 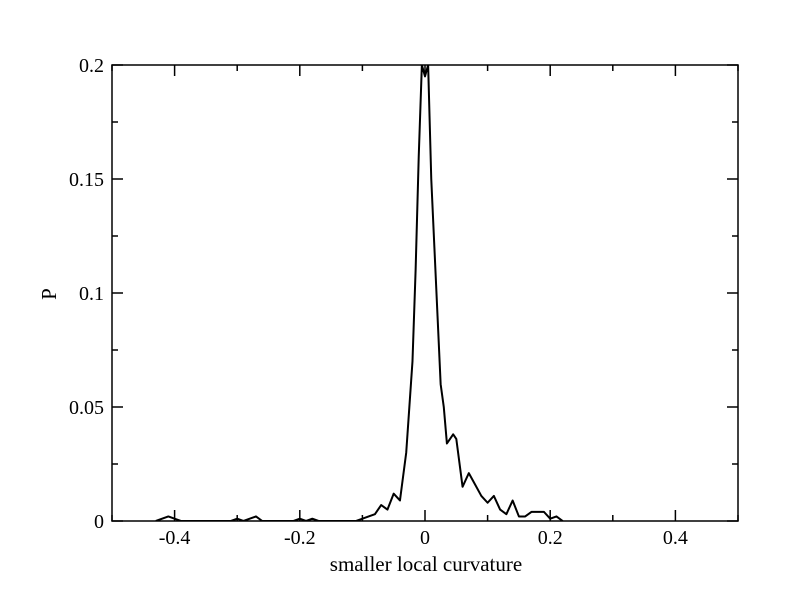 I want to click on x-tick-label: -0.2, so click(x=300, y=538).